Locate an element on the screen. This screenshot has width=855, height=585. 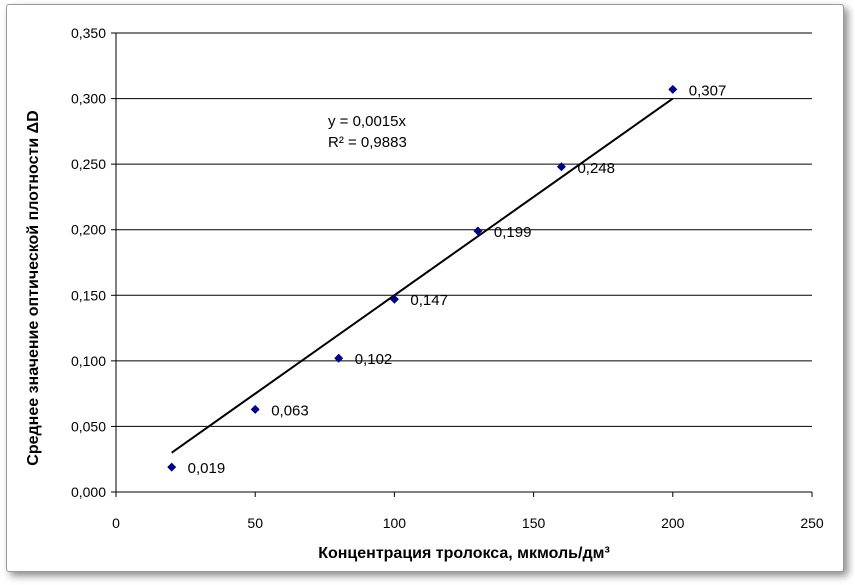
y-tick-label: 0,350 is located at coordinates (88, 33).